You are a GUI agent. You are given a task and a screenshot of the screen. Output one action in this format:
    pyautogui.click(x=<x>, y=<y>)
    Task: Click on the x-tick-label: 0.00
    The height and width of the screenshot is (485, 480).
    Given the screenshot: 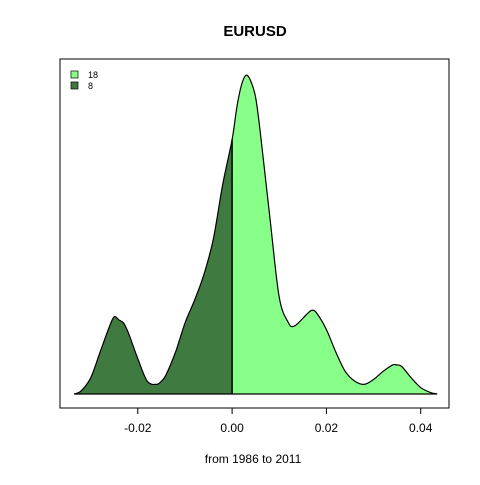 What is the action you would take?
    pyautogui.click(x=232, y=428)
    